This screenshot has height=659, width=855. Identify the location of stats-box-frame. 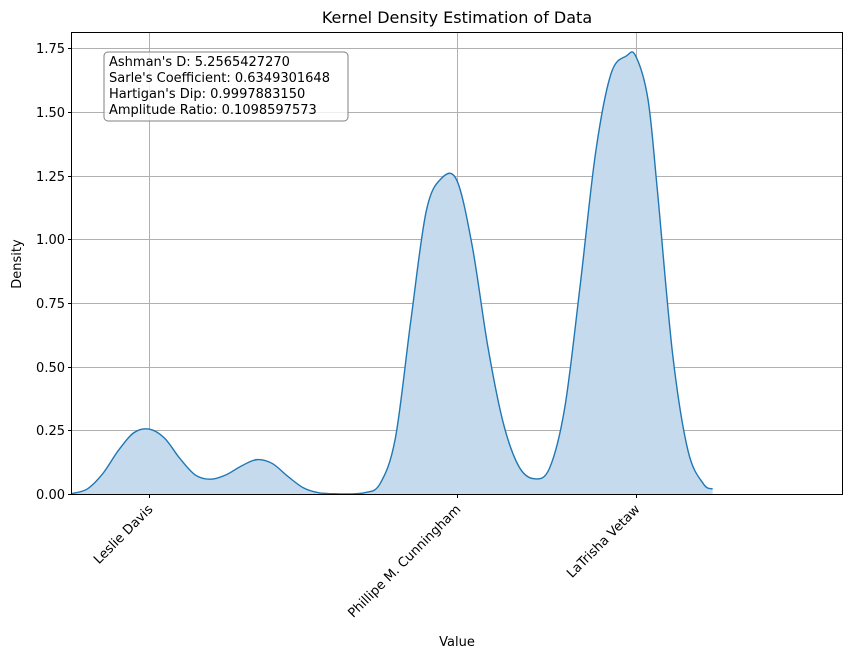
(226, 86).